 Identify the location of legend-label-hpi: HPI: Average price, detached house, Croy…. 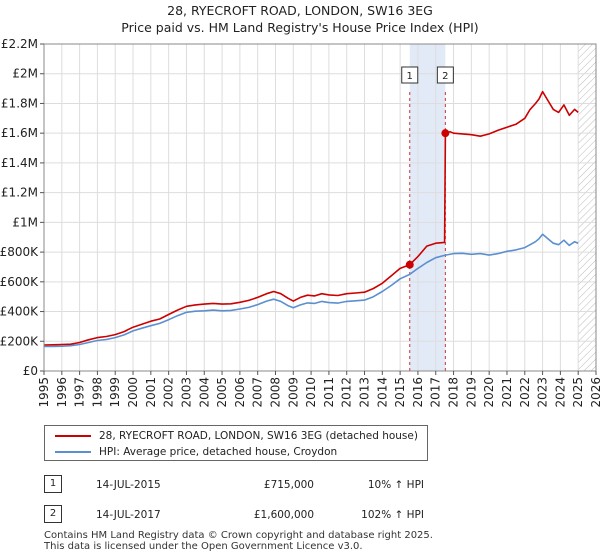
(218, 452).